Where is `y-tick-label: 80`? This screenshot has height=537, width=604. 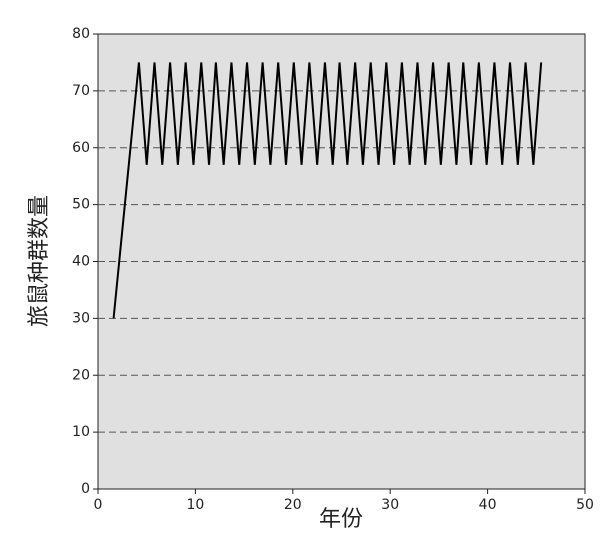 y-tick-label: 80 is located at coordinates (81, 34).